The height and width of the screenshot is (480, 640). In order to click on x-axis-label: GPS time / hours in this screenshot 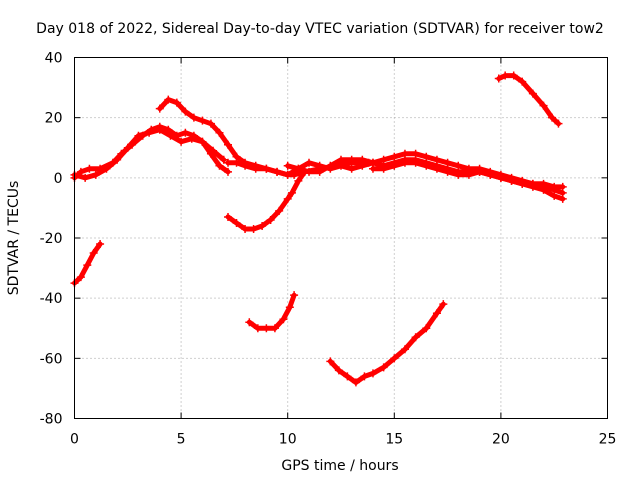, I will do `click(339, 466)`.